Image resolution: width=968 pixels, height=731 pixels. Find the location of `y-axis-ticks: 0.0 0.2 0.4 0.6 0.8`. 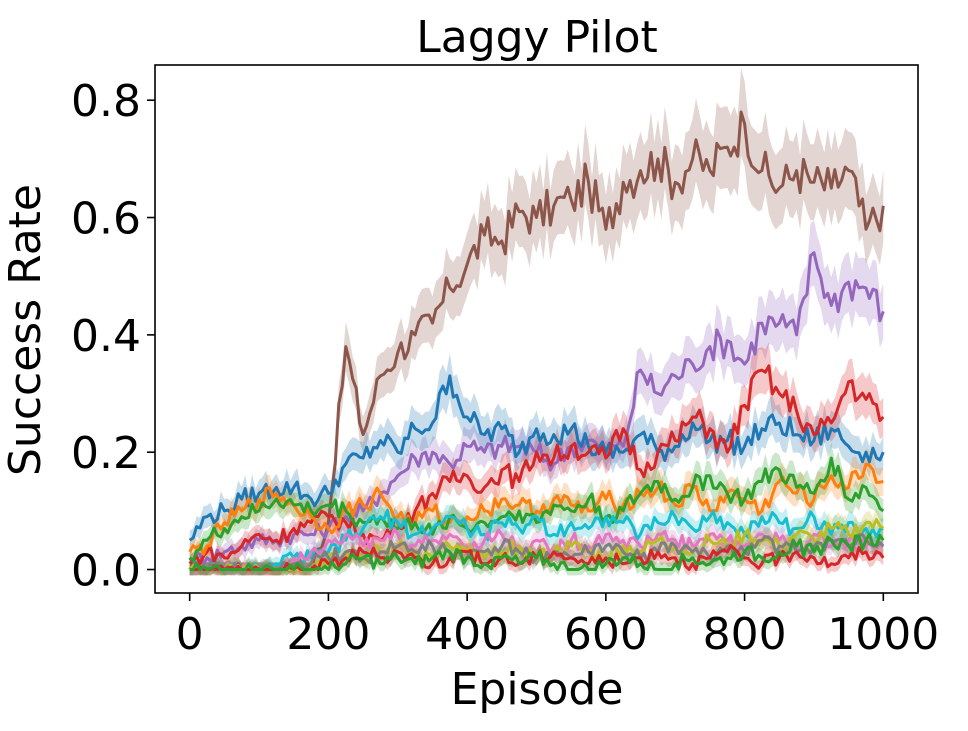

y-axis-ticks: 0.0 0.2 0.4 0.6 0.8 is located at coordinates (113, 336).